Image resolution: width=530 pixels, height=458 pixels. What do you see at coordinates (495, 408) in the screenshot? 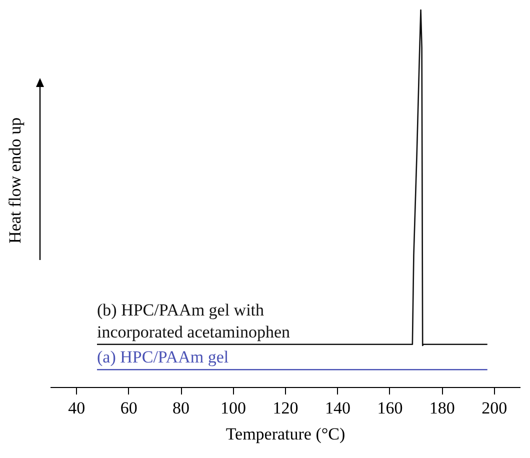
I see `x-tick-label: 200` at bounding box center [495, 408].